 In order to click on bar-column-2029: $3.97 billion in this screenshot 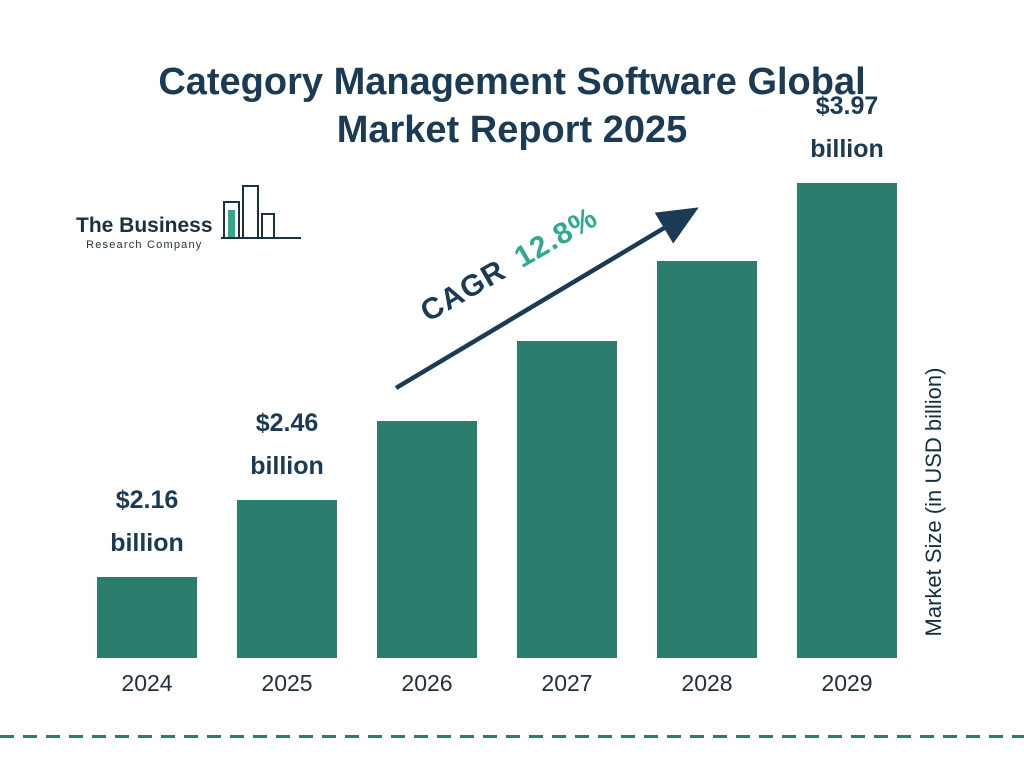, I will do `click(847, 371)`.